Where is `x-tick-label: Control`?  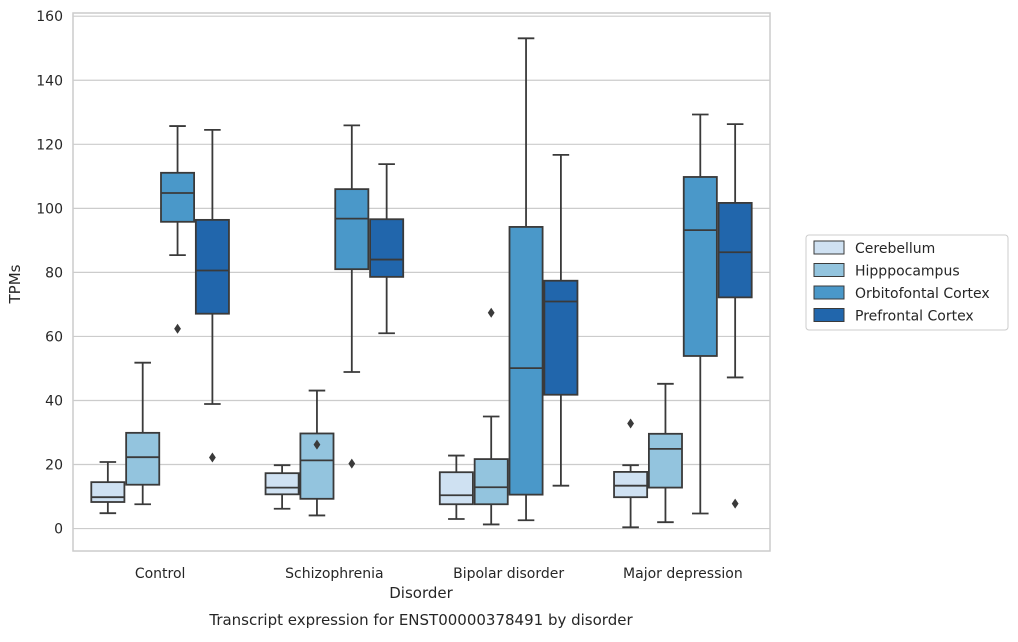 x-tick-label: Control is located at coordinates (160, 574).